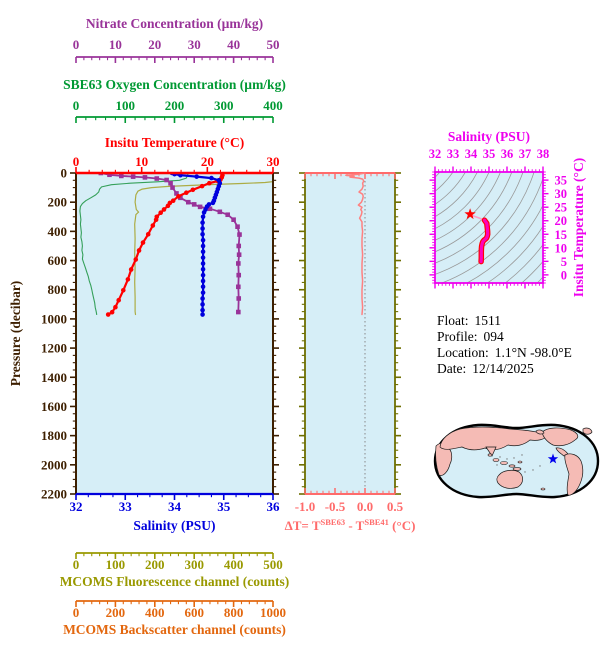 The image size is (609, 663). What do you see at coordinates (533, 352) in the screenshot?
I see `location-value: 1.1°N -98.0°E` at bounding box center [533, 352].